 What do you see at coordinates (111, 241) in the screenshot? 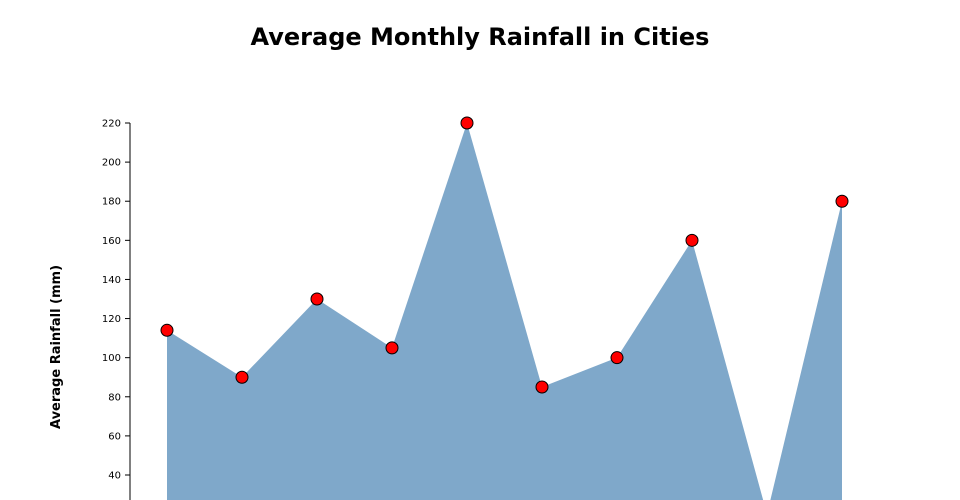
I see `y-tick-label: 160` at bounding box center [111, 241].